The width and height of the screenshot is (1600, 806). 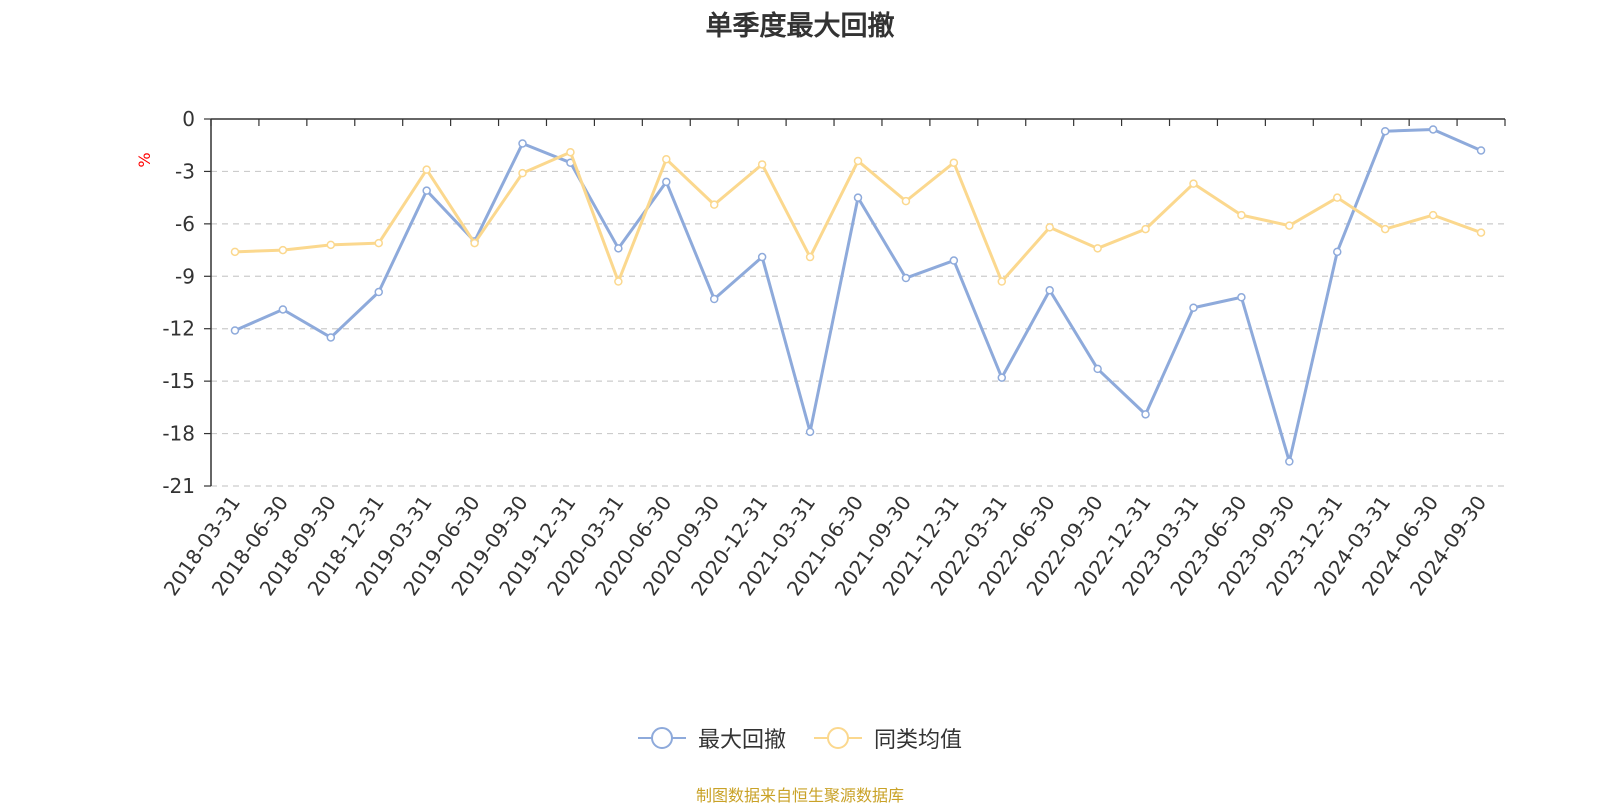 I want to click on legend: 最大回撤 同类均值, so click(x=800, y=738).